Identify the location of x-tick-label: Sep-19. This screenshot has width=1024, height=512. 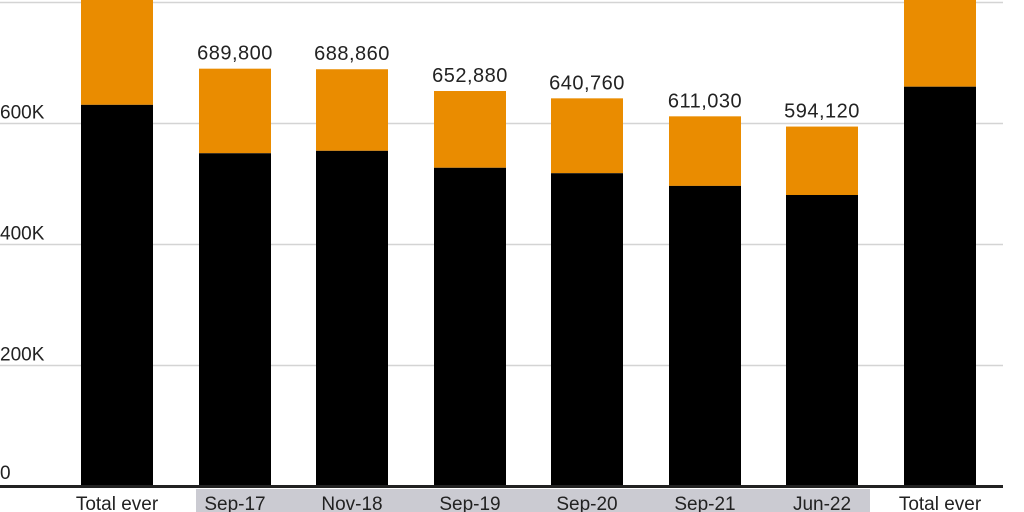
(469, 503).